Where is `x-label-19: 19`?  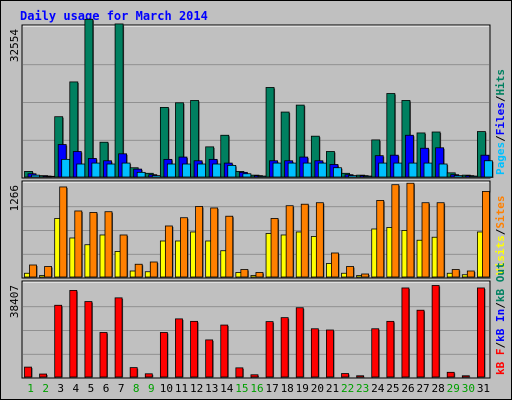 x-label-19: 19 is located at coordinates (302, 388).